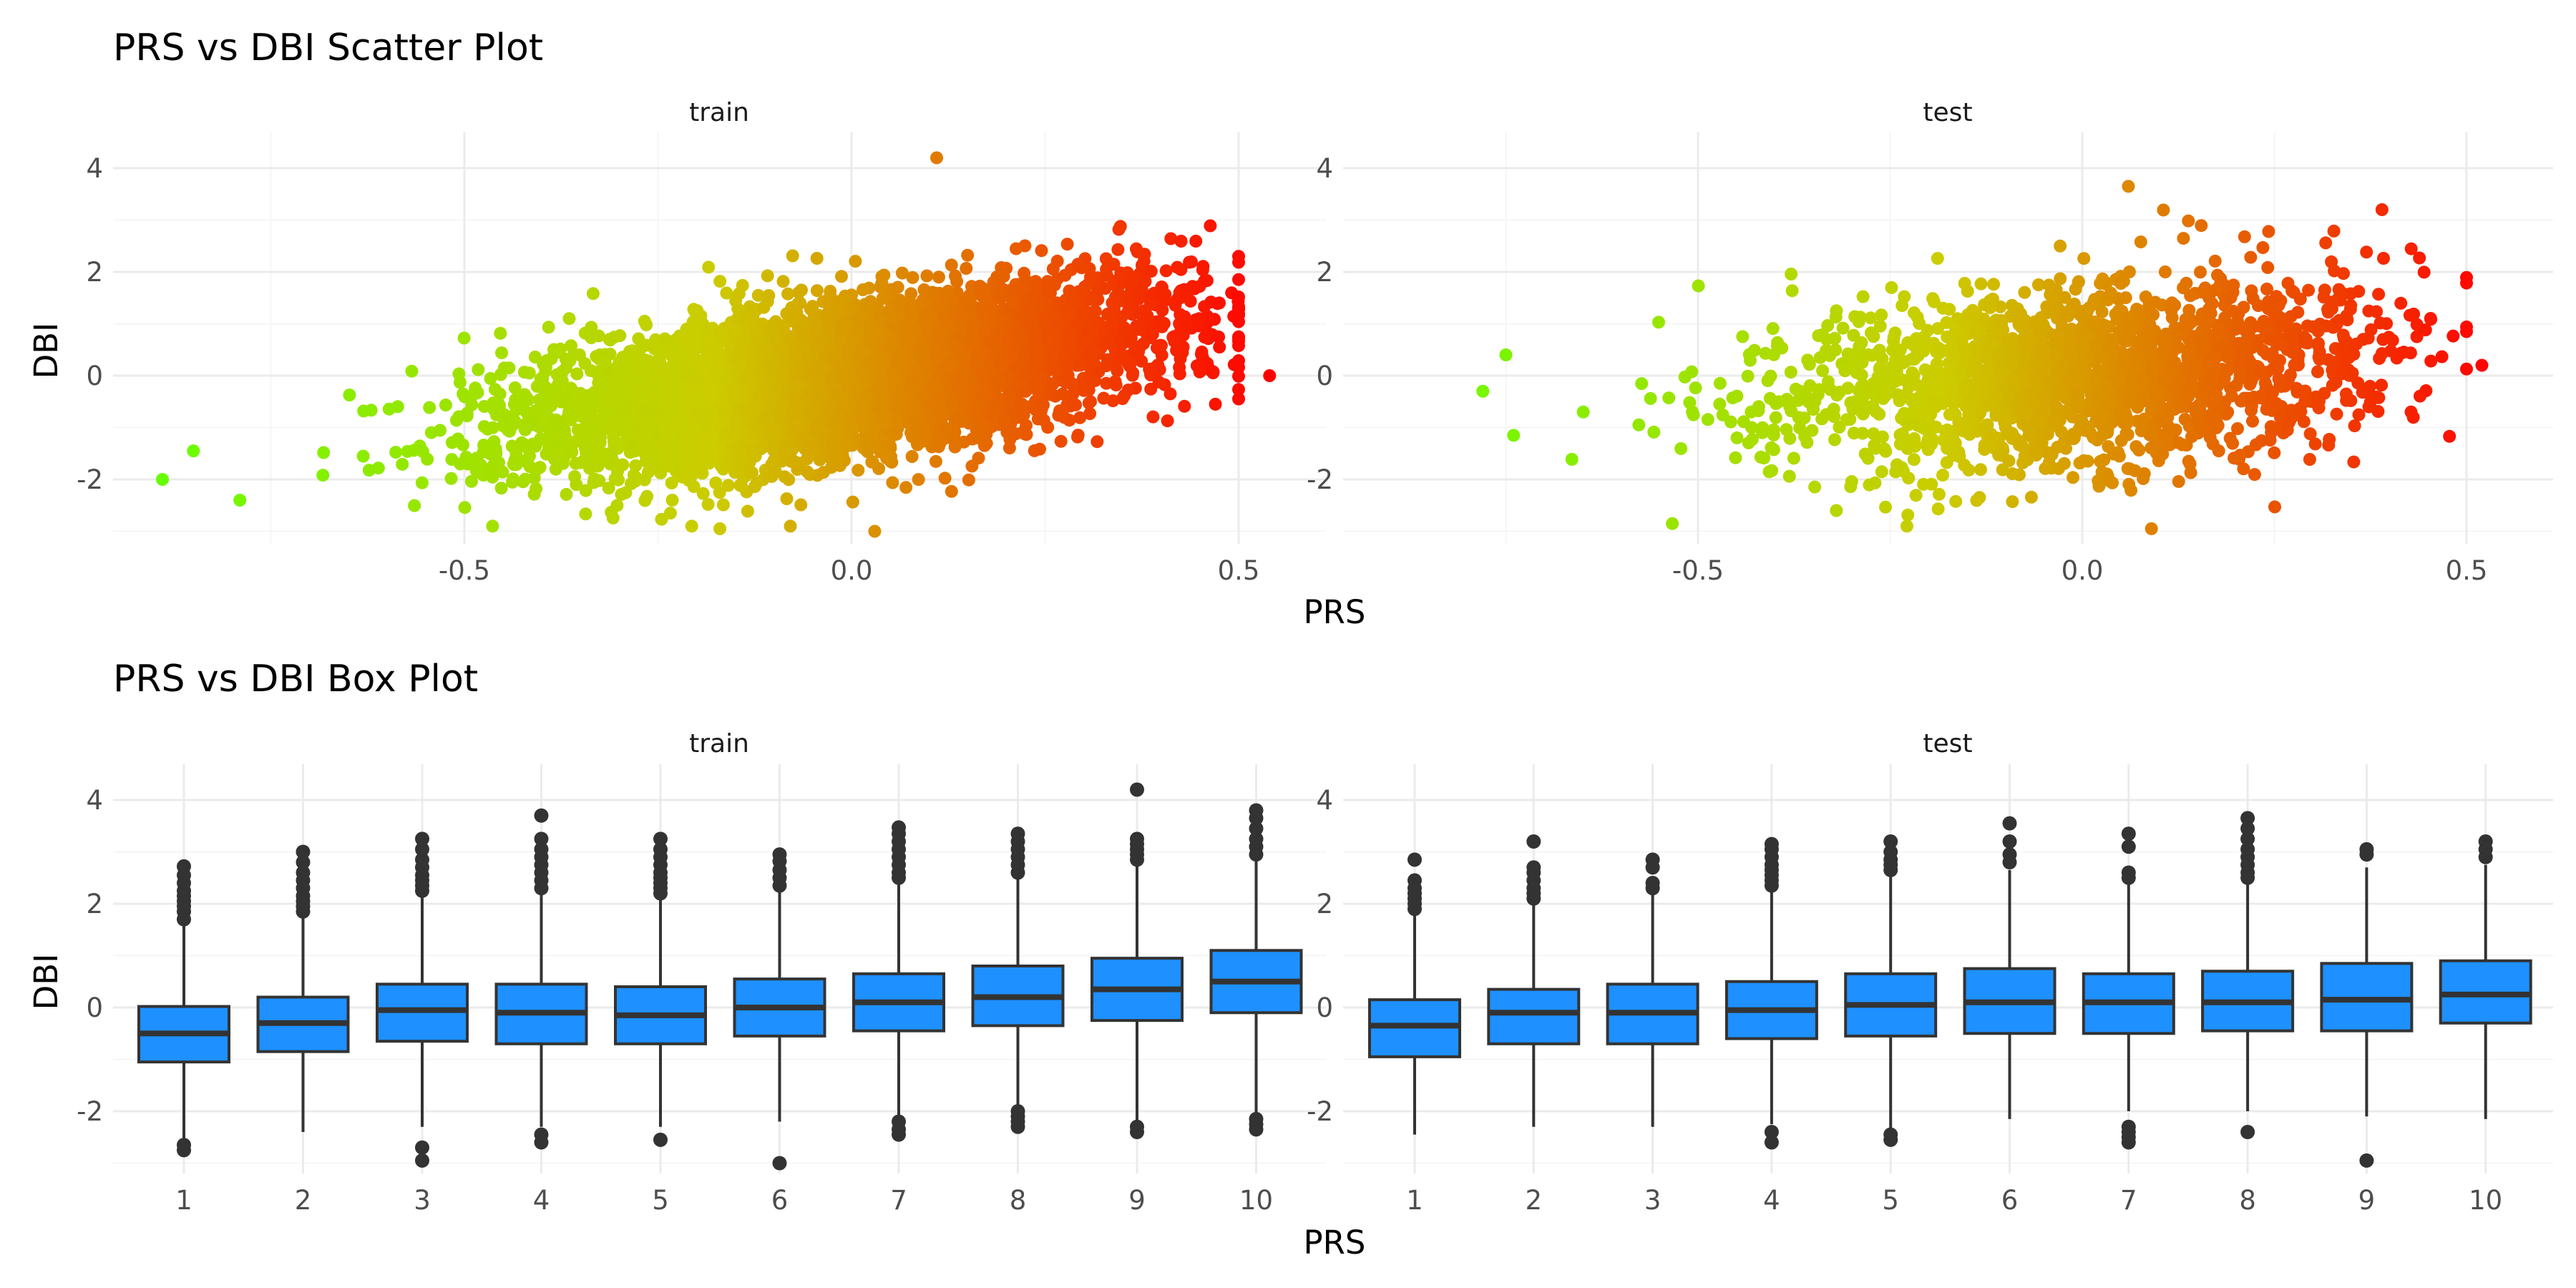  Describe the element at coordinates (1947, 112) in the screenshot. I see `scatter-strip-test: test` at that location.